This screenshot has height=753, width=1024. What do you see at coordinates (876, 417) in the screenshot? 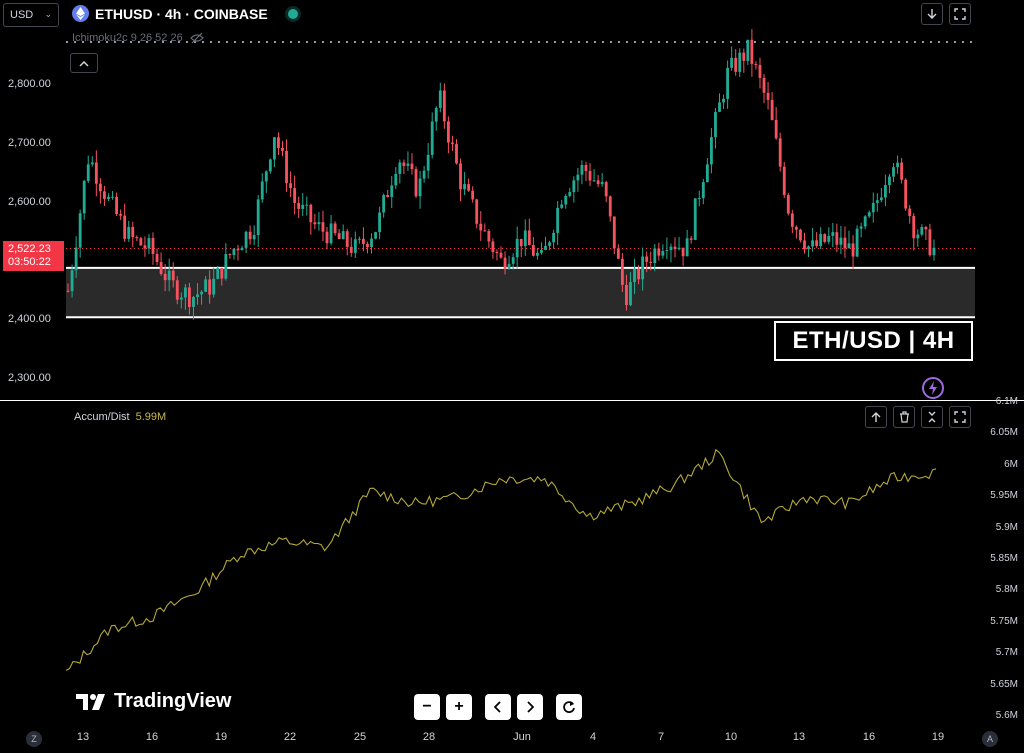
I see `move-pane-up-button` at bounding box center [876, 417].